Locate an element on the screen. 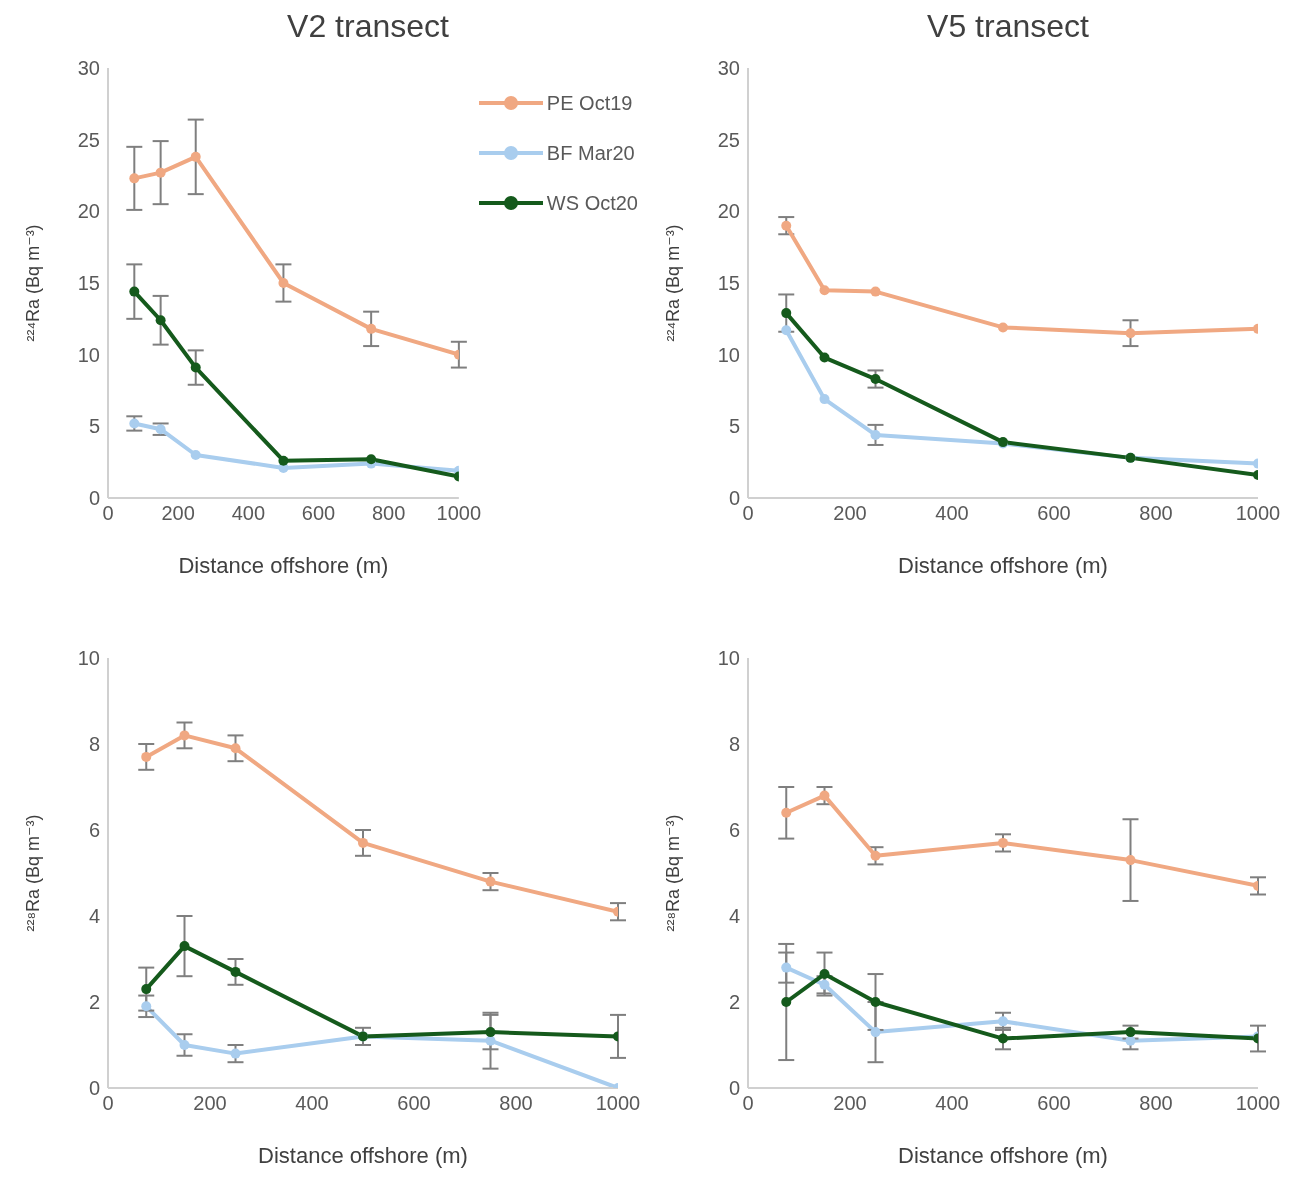  legend-label: BF Mar20 is located at coordinates (590, 153).